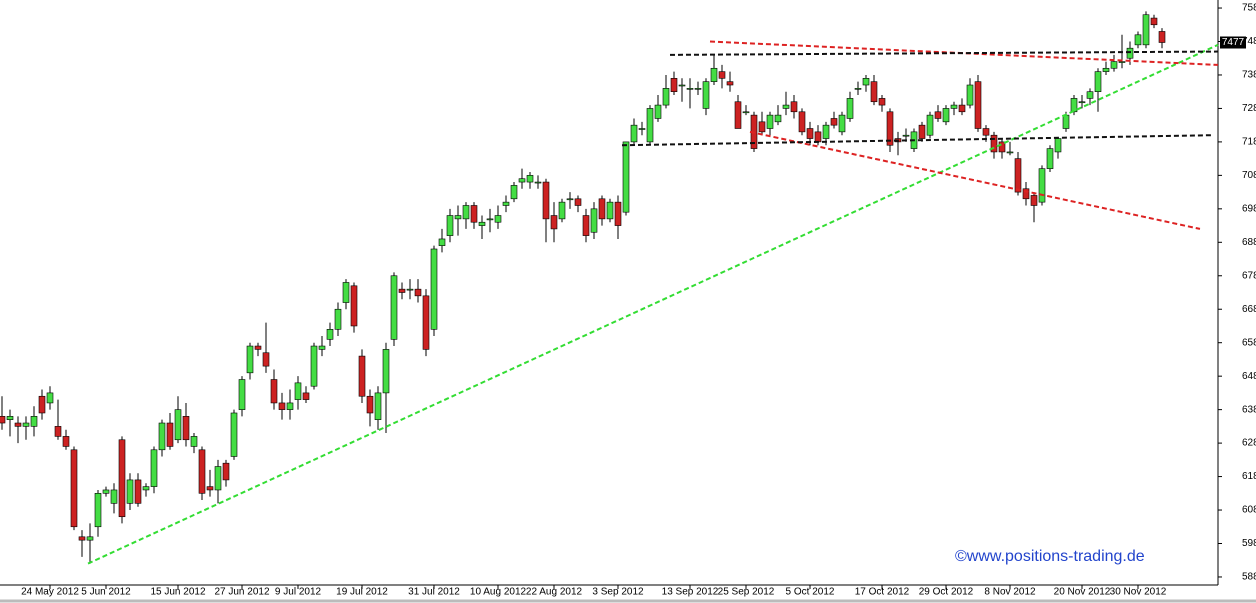 This screenshot has height=603, width=1256. I want to click on y-tick-label: 6280, so click(1249, 443).